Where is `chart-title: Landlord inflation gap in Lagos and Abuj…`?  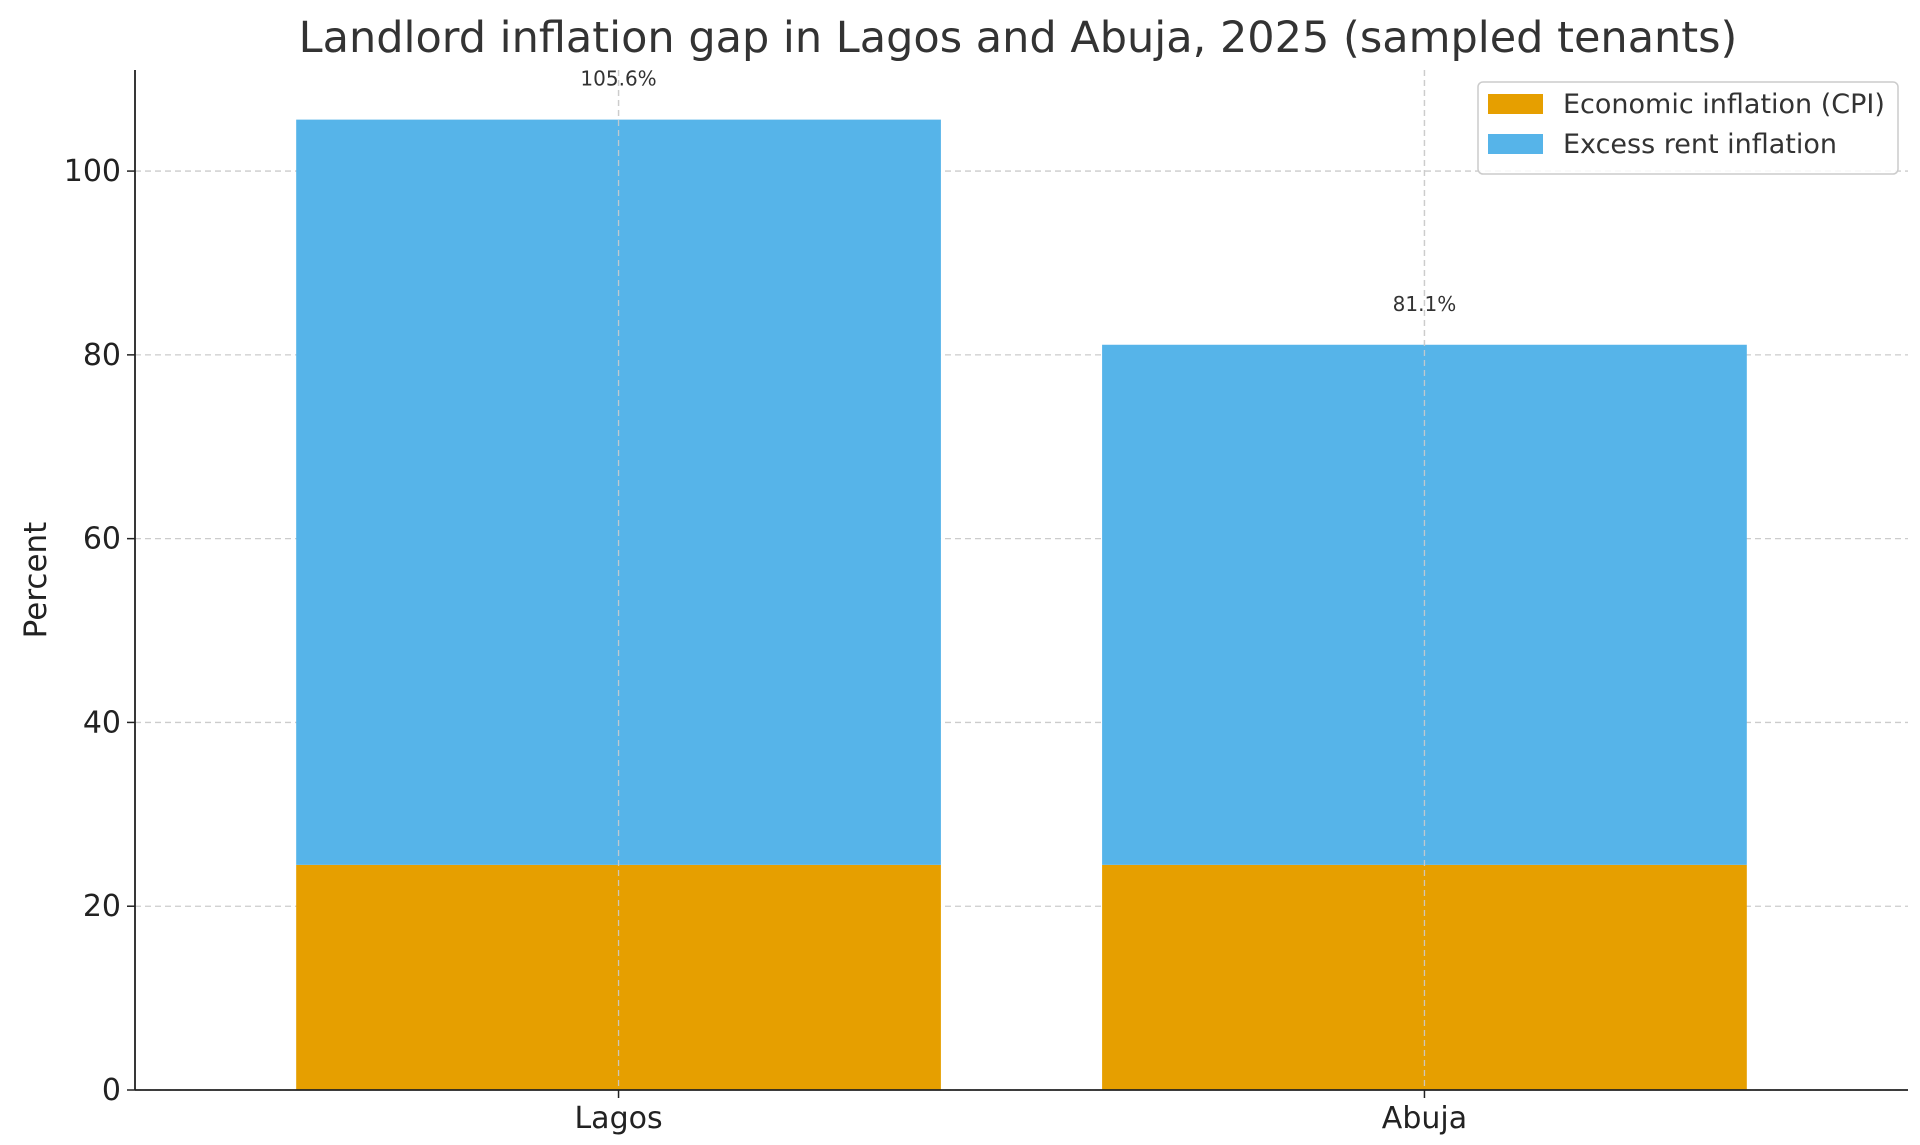 chart-title: Landlord inflation gap in Lagos and Abuj… is located at coordinates (1018, 38).